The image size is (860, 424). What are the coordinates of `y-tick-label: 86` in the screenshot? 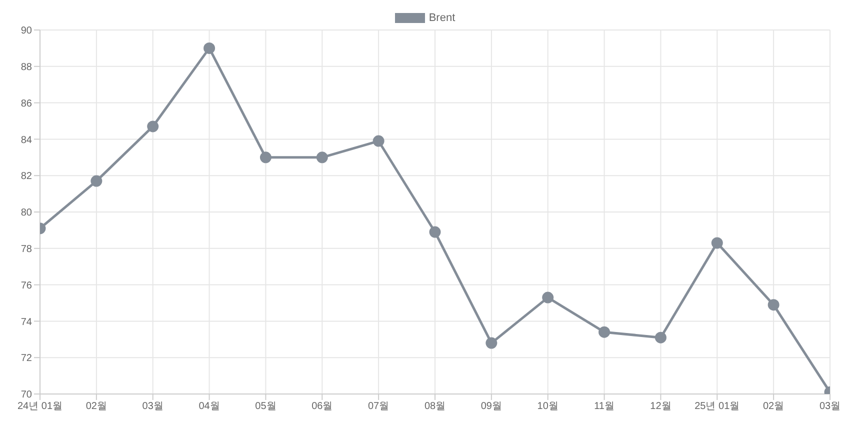 It's located at (26, 104).